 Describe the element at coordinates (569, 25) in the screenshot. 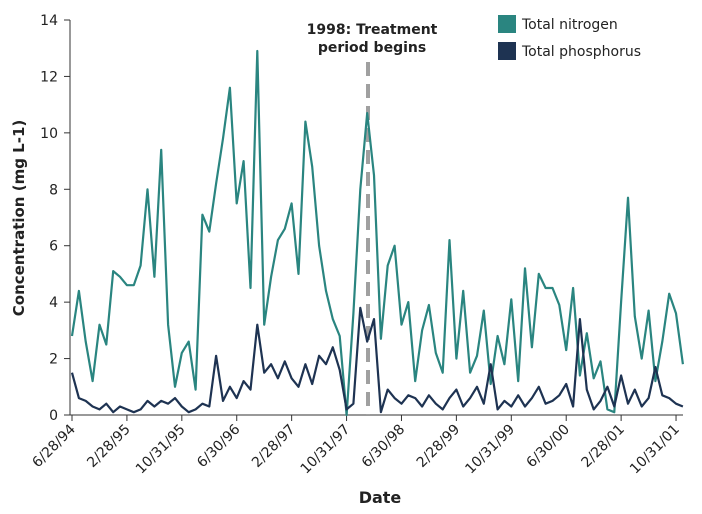

I see `legend-label: Total nitrogen` at that location.